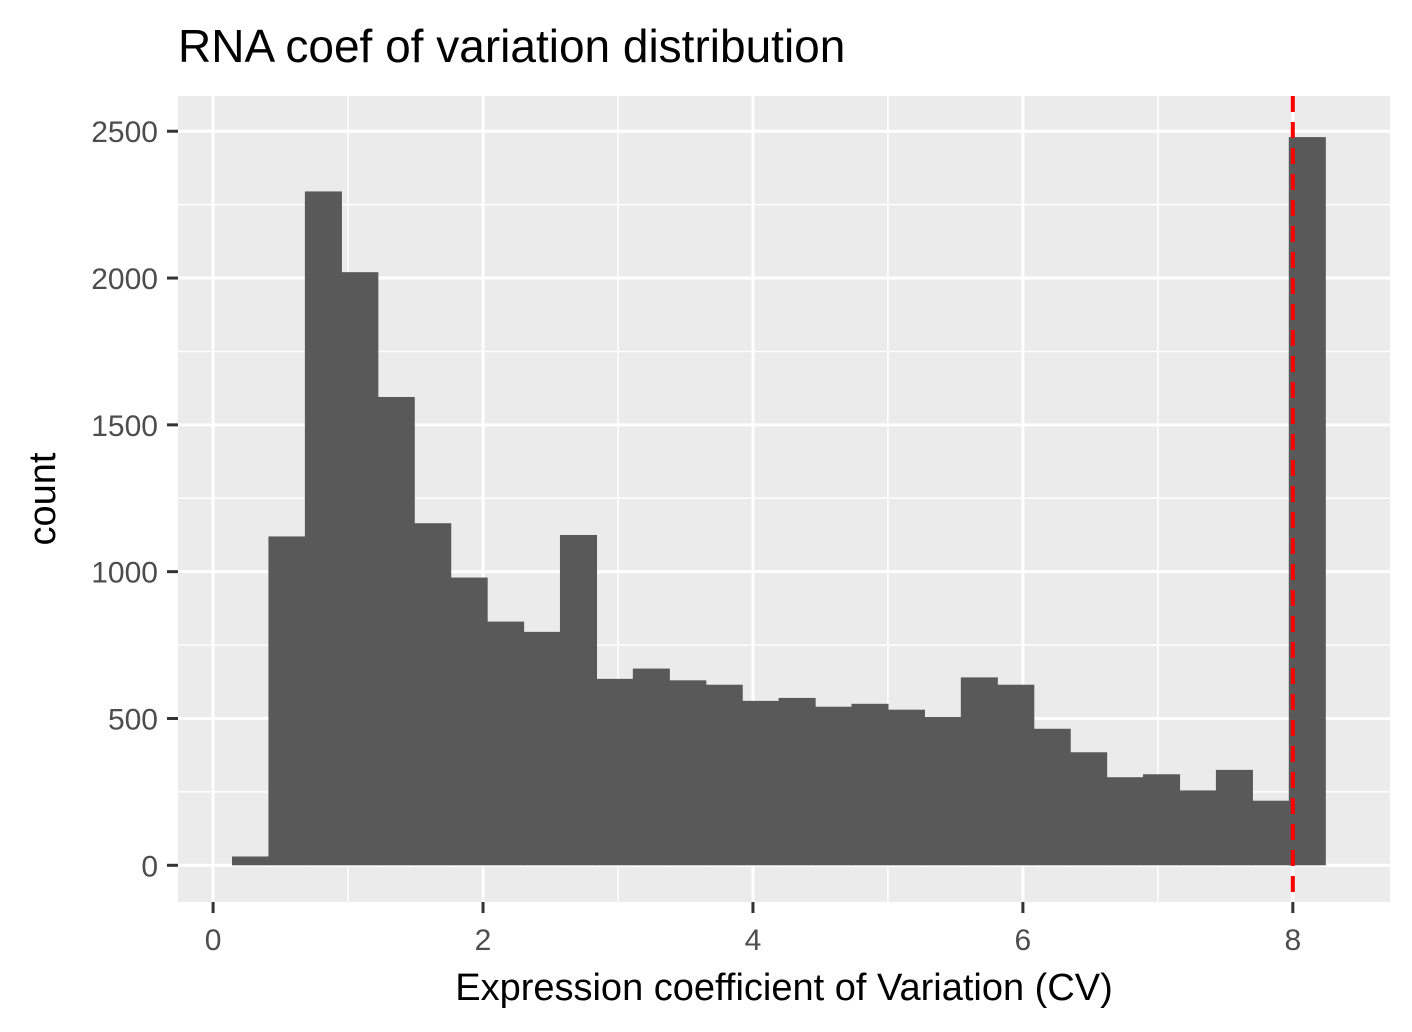 Image resolution: width=1412 pixels, height=1032 pixels. What do you see at coordinates (134, 499) in the screenshot?
I see `y-axis: 0 500 1000 1500 2000 2500` at bounding box center [134, 499].